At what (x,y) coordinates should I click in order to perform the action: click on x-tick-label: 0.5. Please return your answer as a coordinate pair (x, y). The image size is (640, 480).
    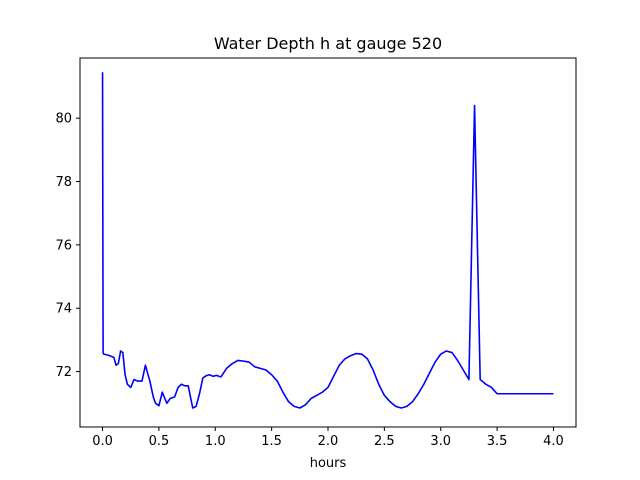
    Looking at the image, I should click on (159, 441).